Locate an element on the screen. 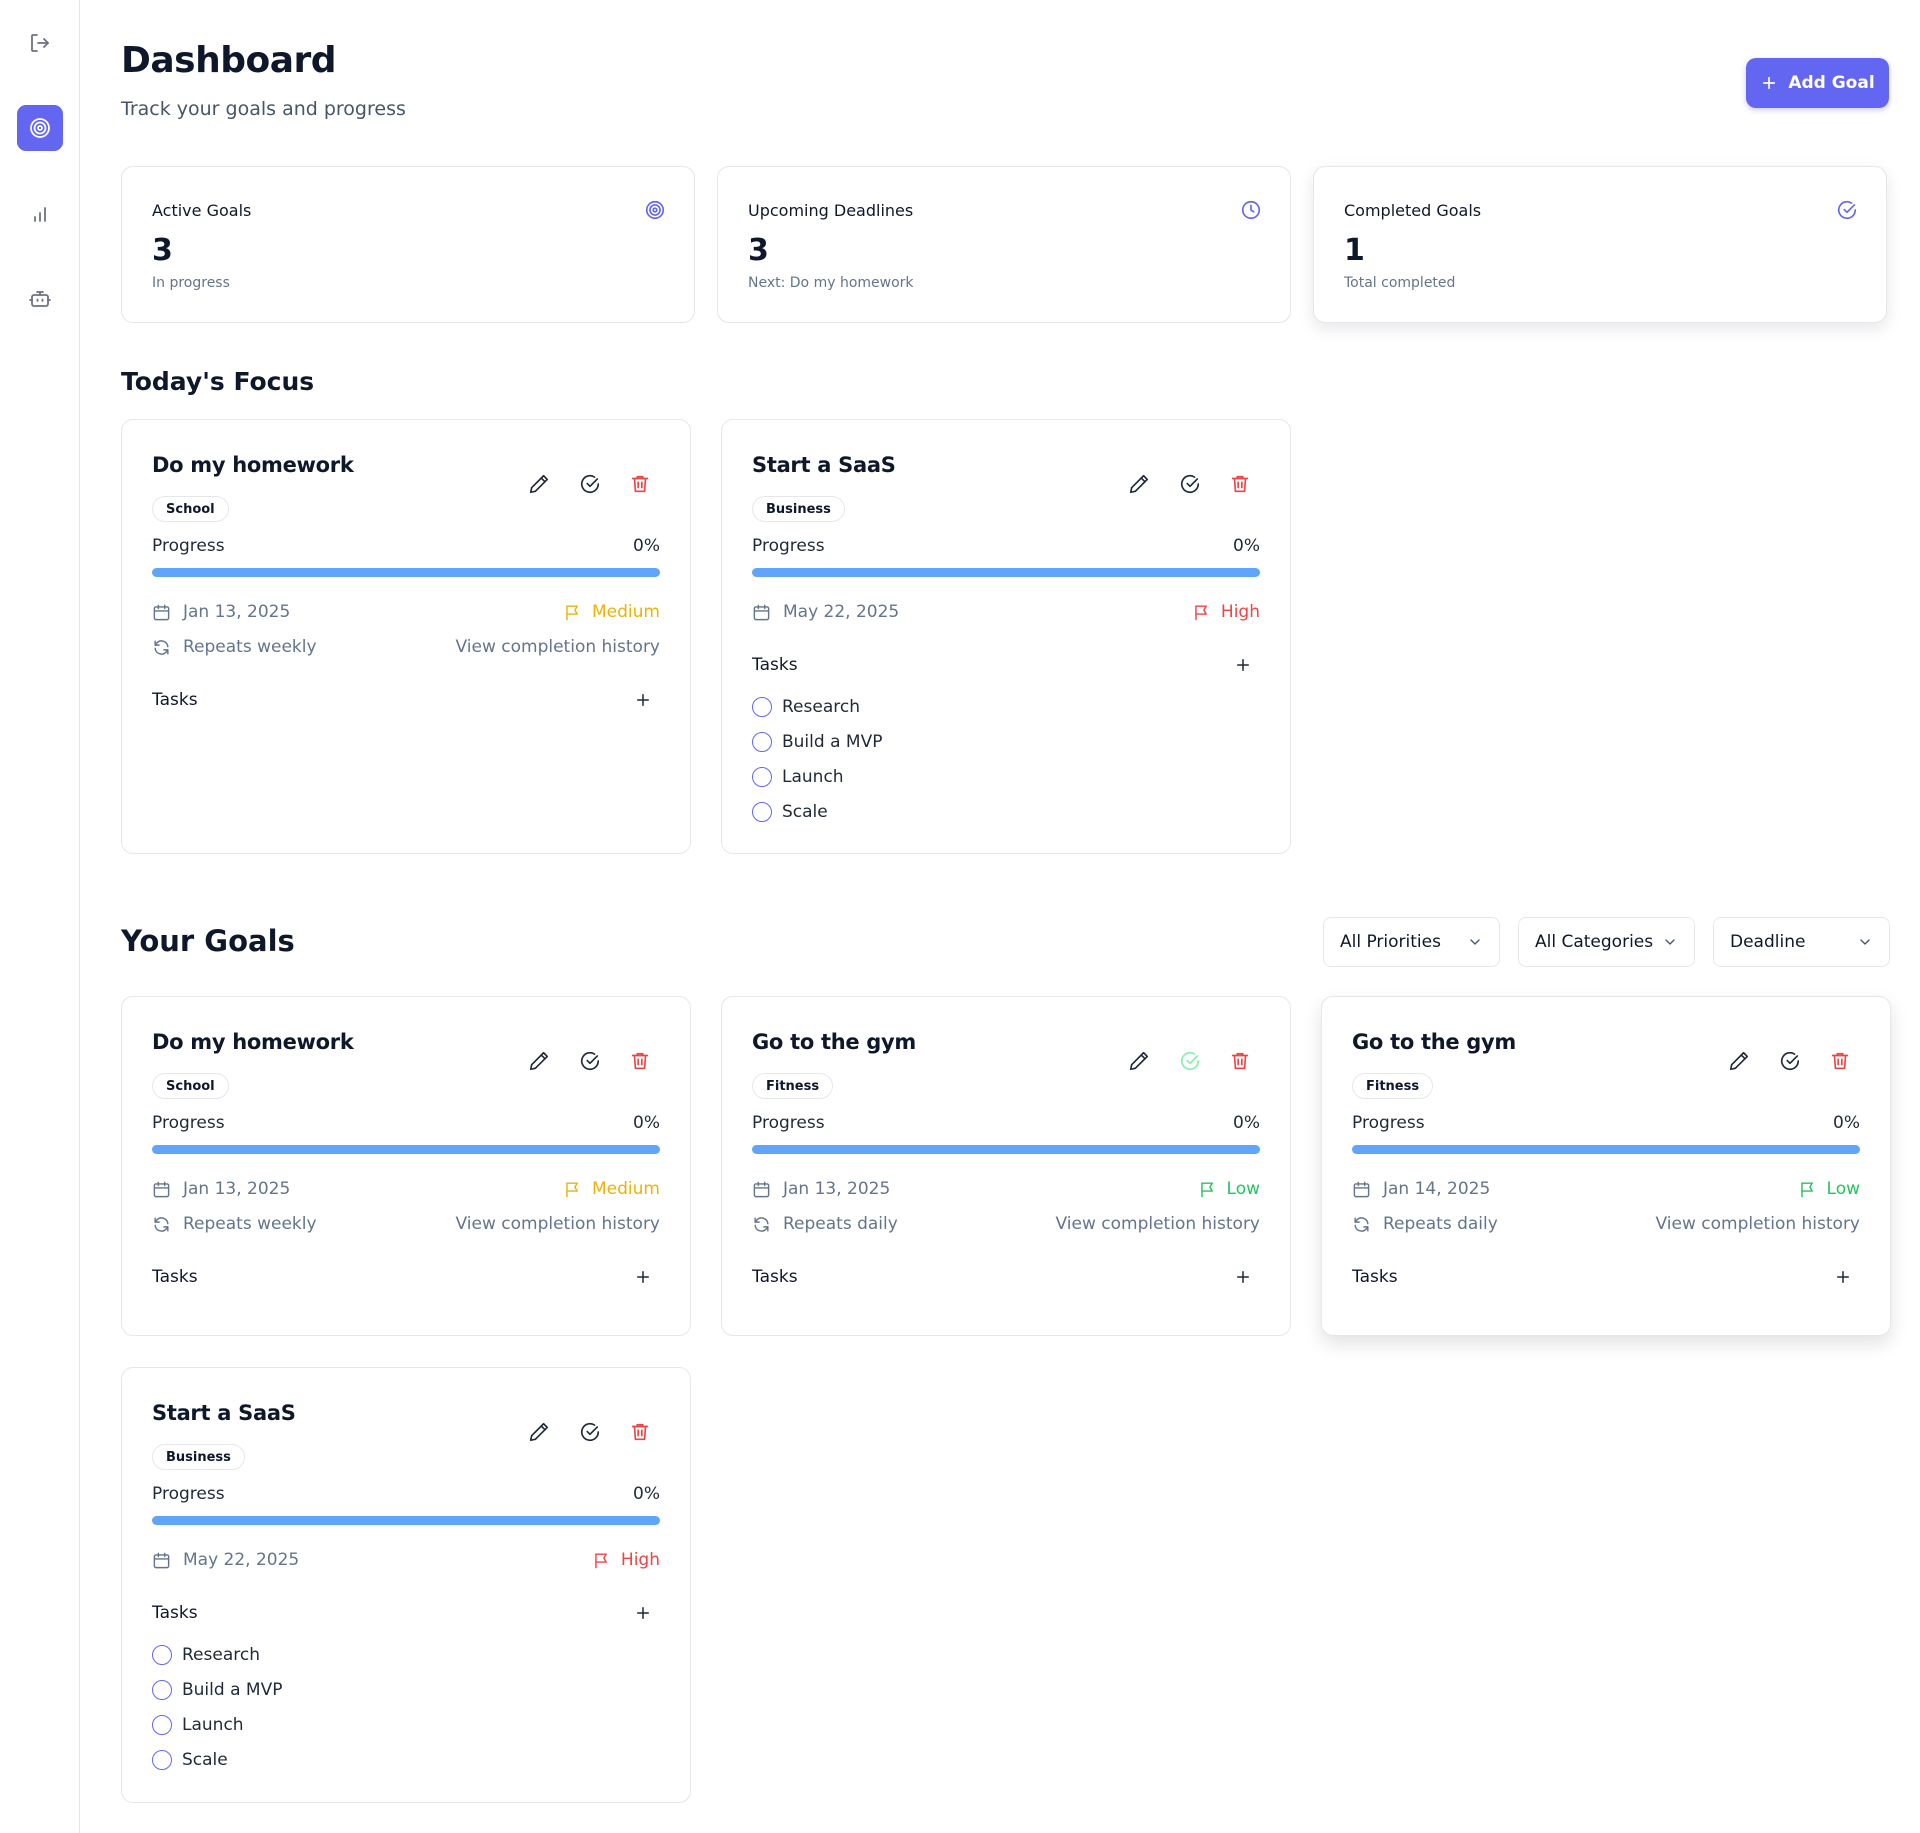 This screenshot has width=1920, height=1833. priority-label: Medium is located at coordinates (626, 1189).